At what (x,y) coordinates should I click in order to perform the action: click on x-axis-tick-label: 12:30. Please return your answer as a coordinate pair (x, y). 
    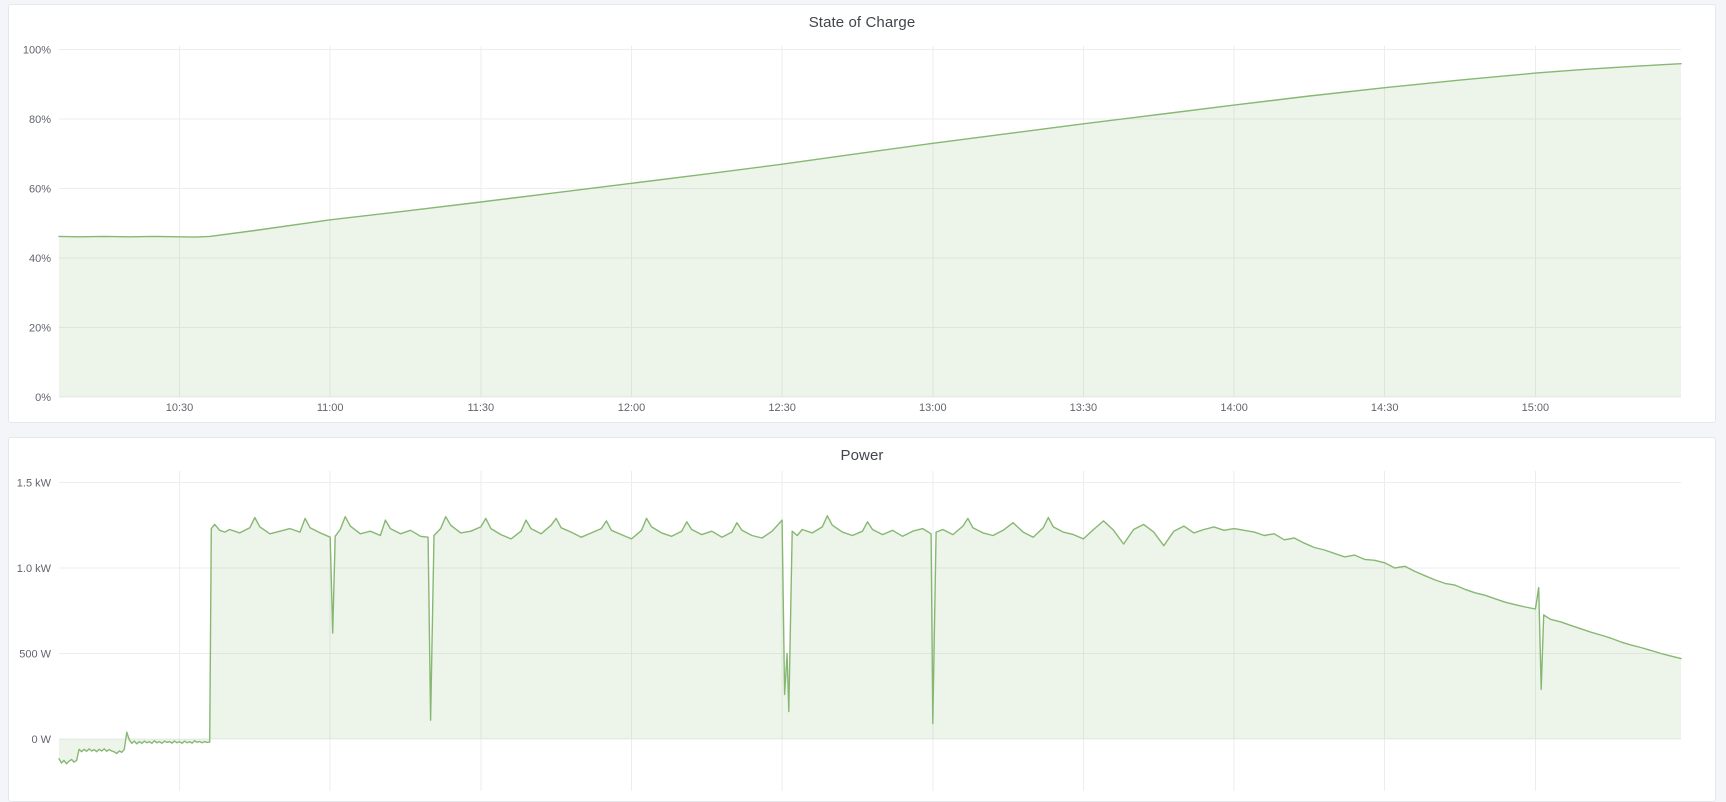
    Looking at the image, I should click on (782, 408).